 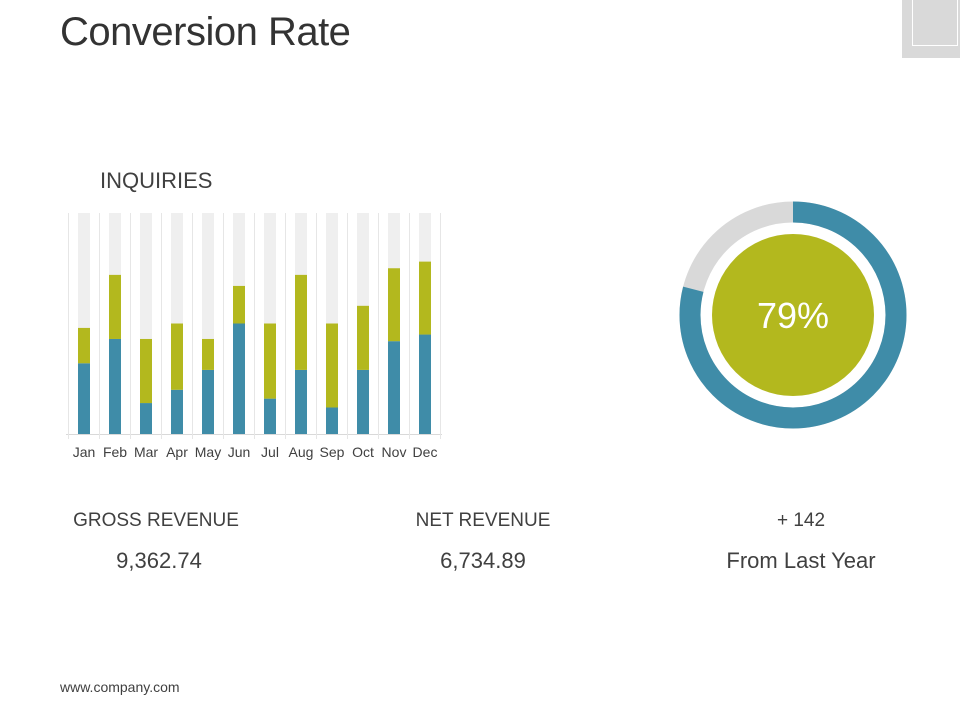 I want to click on bar-green-oct, so click(x=363, y=337).